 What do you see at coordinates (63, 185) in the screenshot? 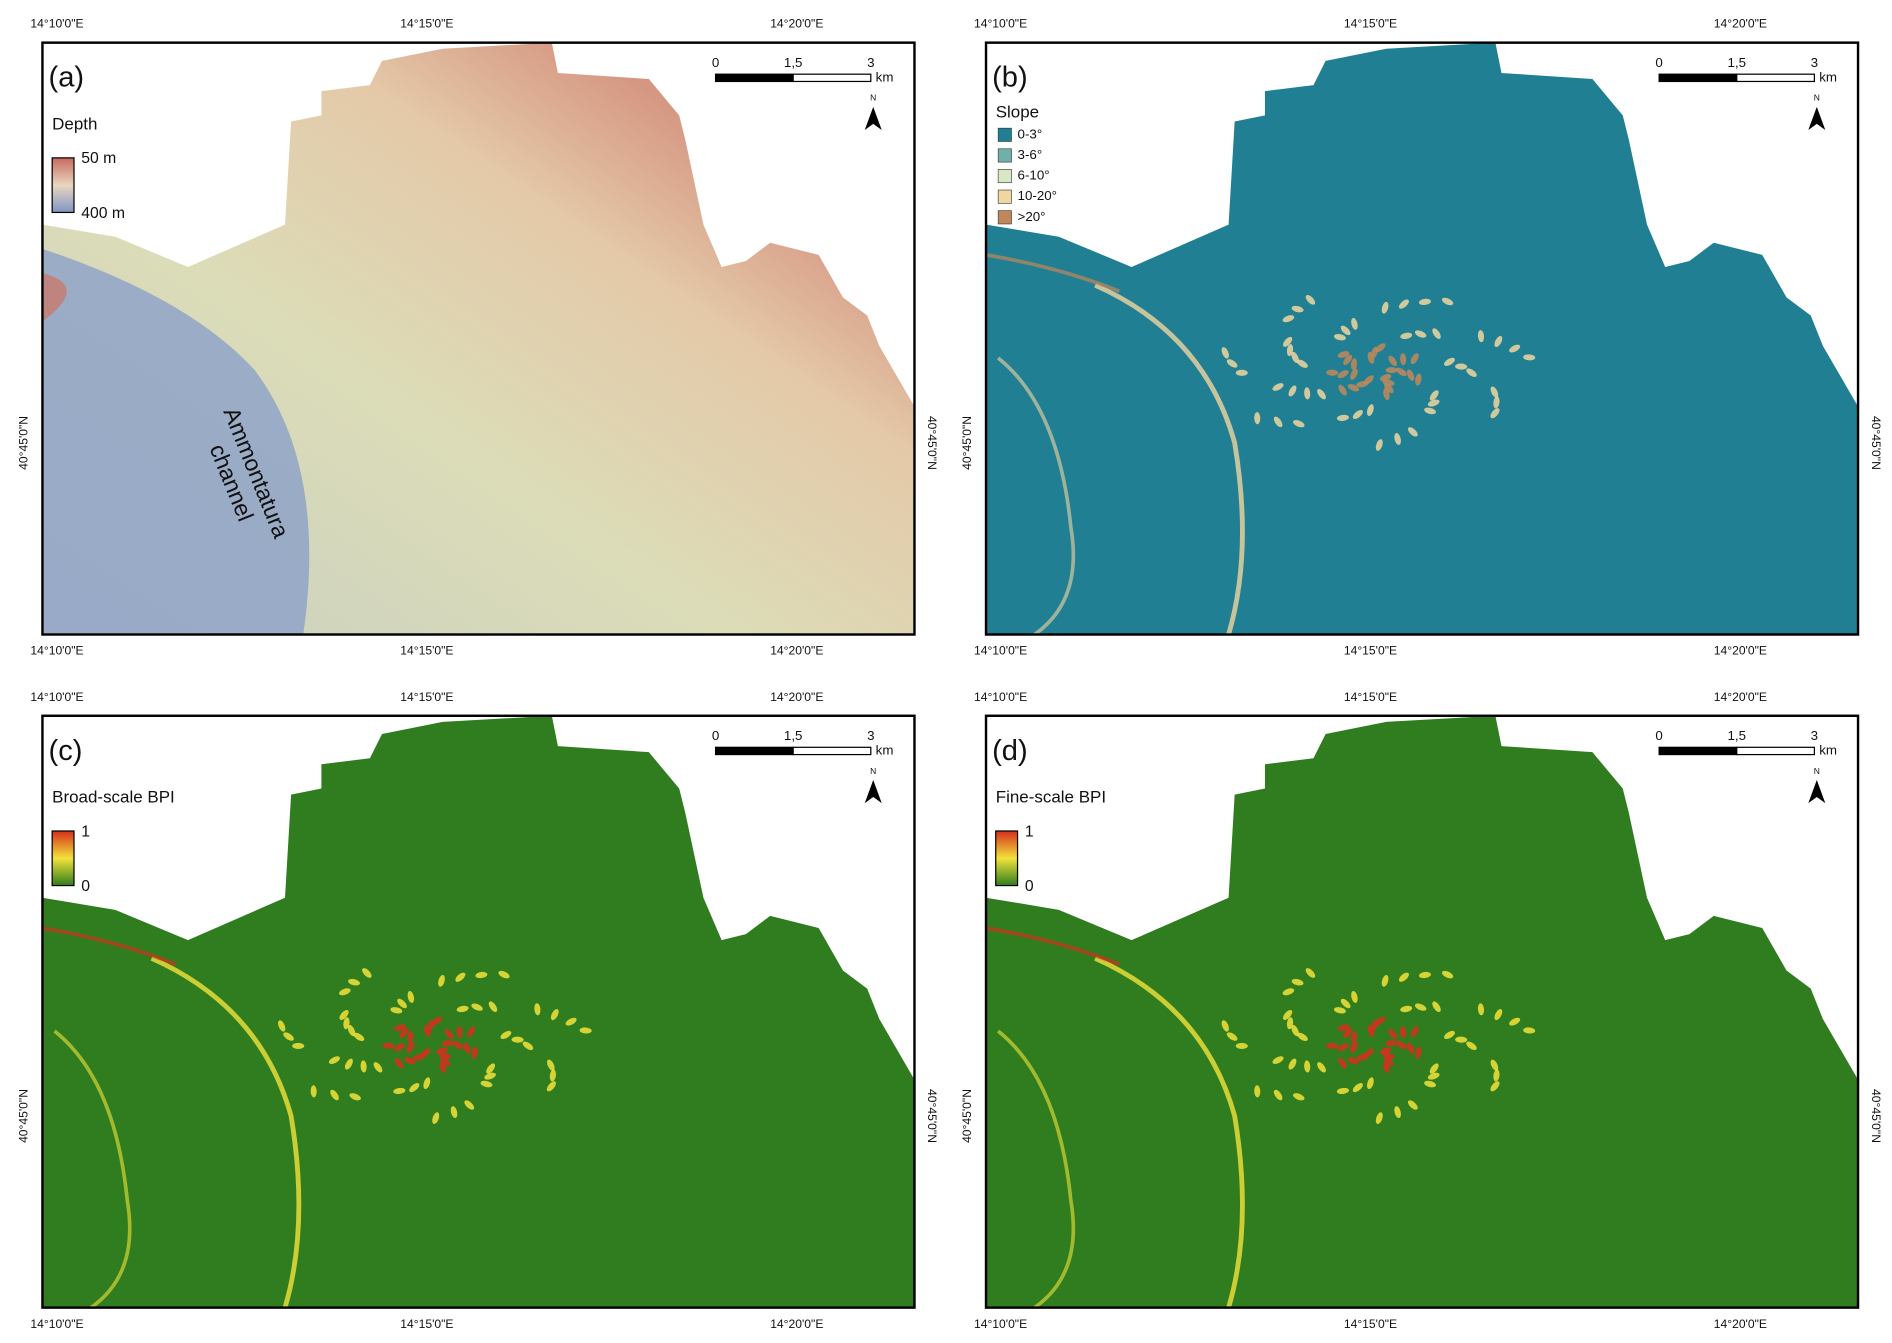
I see `legend-colorbar` at bounding box center [63, 185].